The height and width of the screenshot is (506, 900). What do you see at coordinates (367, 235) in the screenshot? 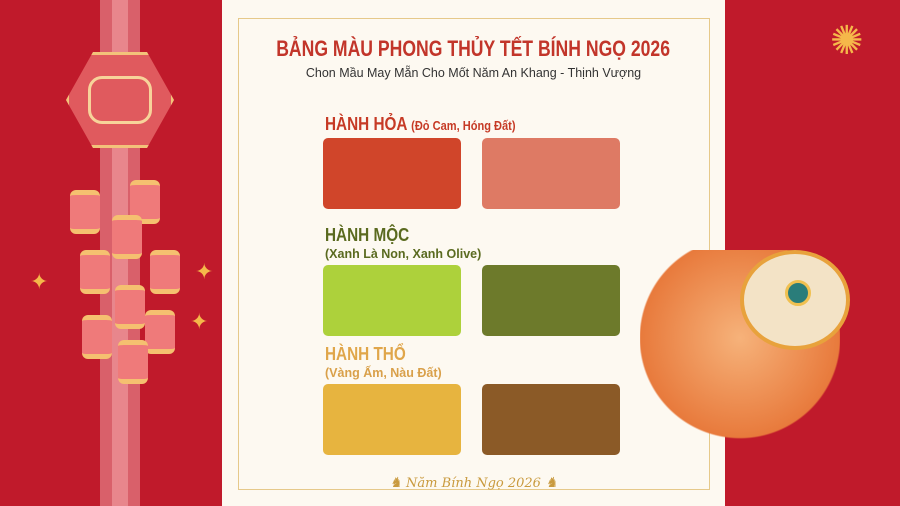
I see `section-wood-title: HÀNH MỘC` at bounding box center [367, 235].